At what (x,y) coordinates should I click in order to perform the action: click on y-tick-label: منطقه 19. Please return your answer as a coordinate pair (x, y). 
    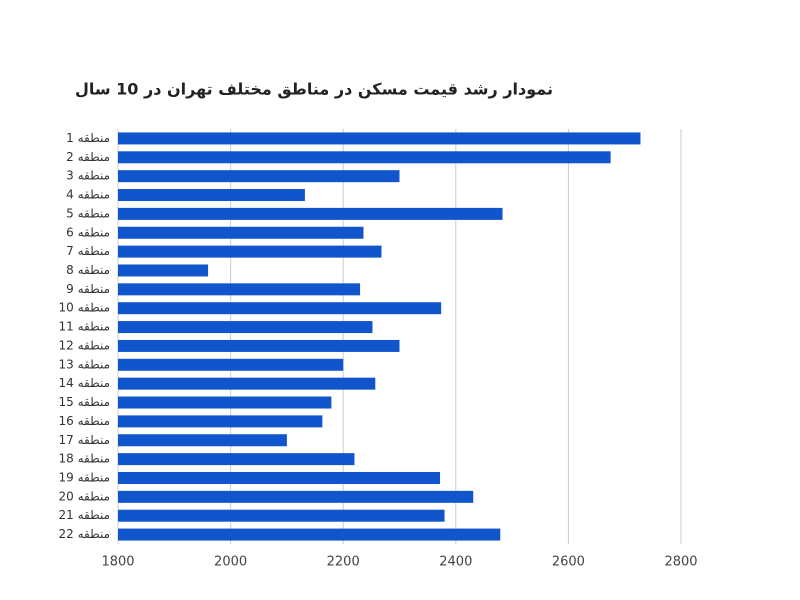
    Looking at the image, I should click on (85, 477).